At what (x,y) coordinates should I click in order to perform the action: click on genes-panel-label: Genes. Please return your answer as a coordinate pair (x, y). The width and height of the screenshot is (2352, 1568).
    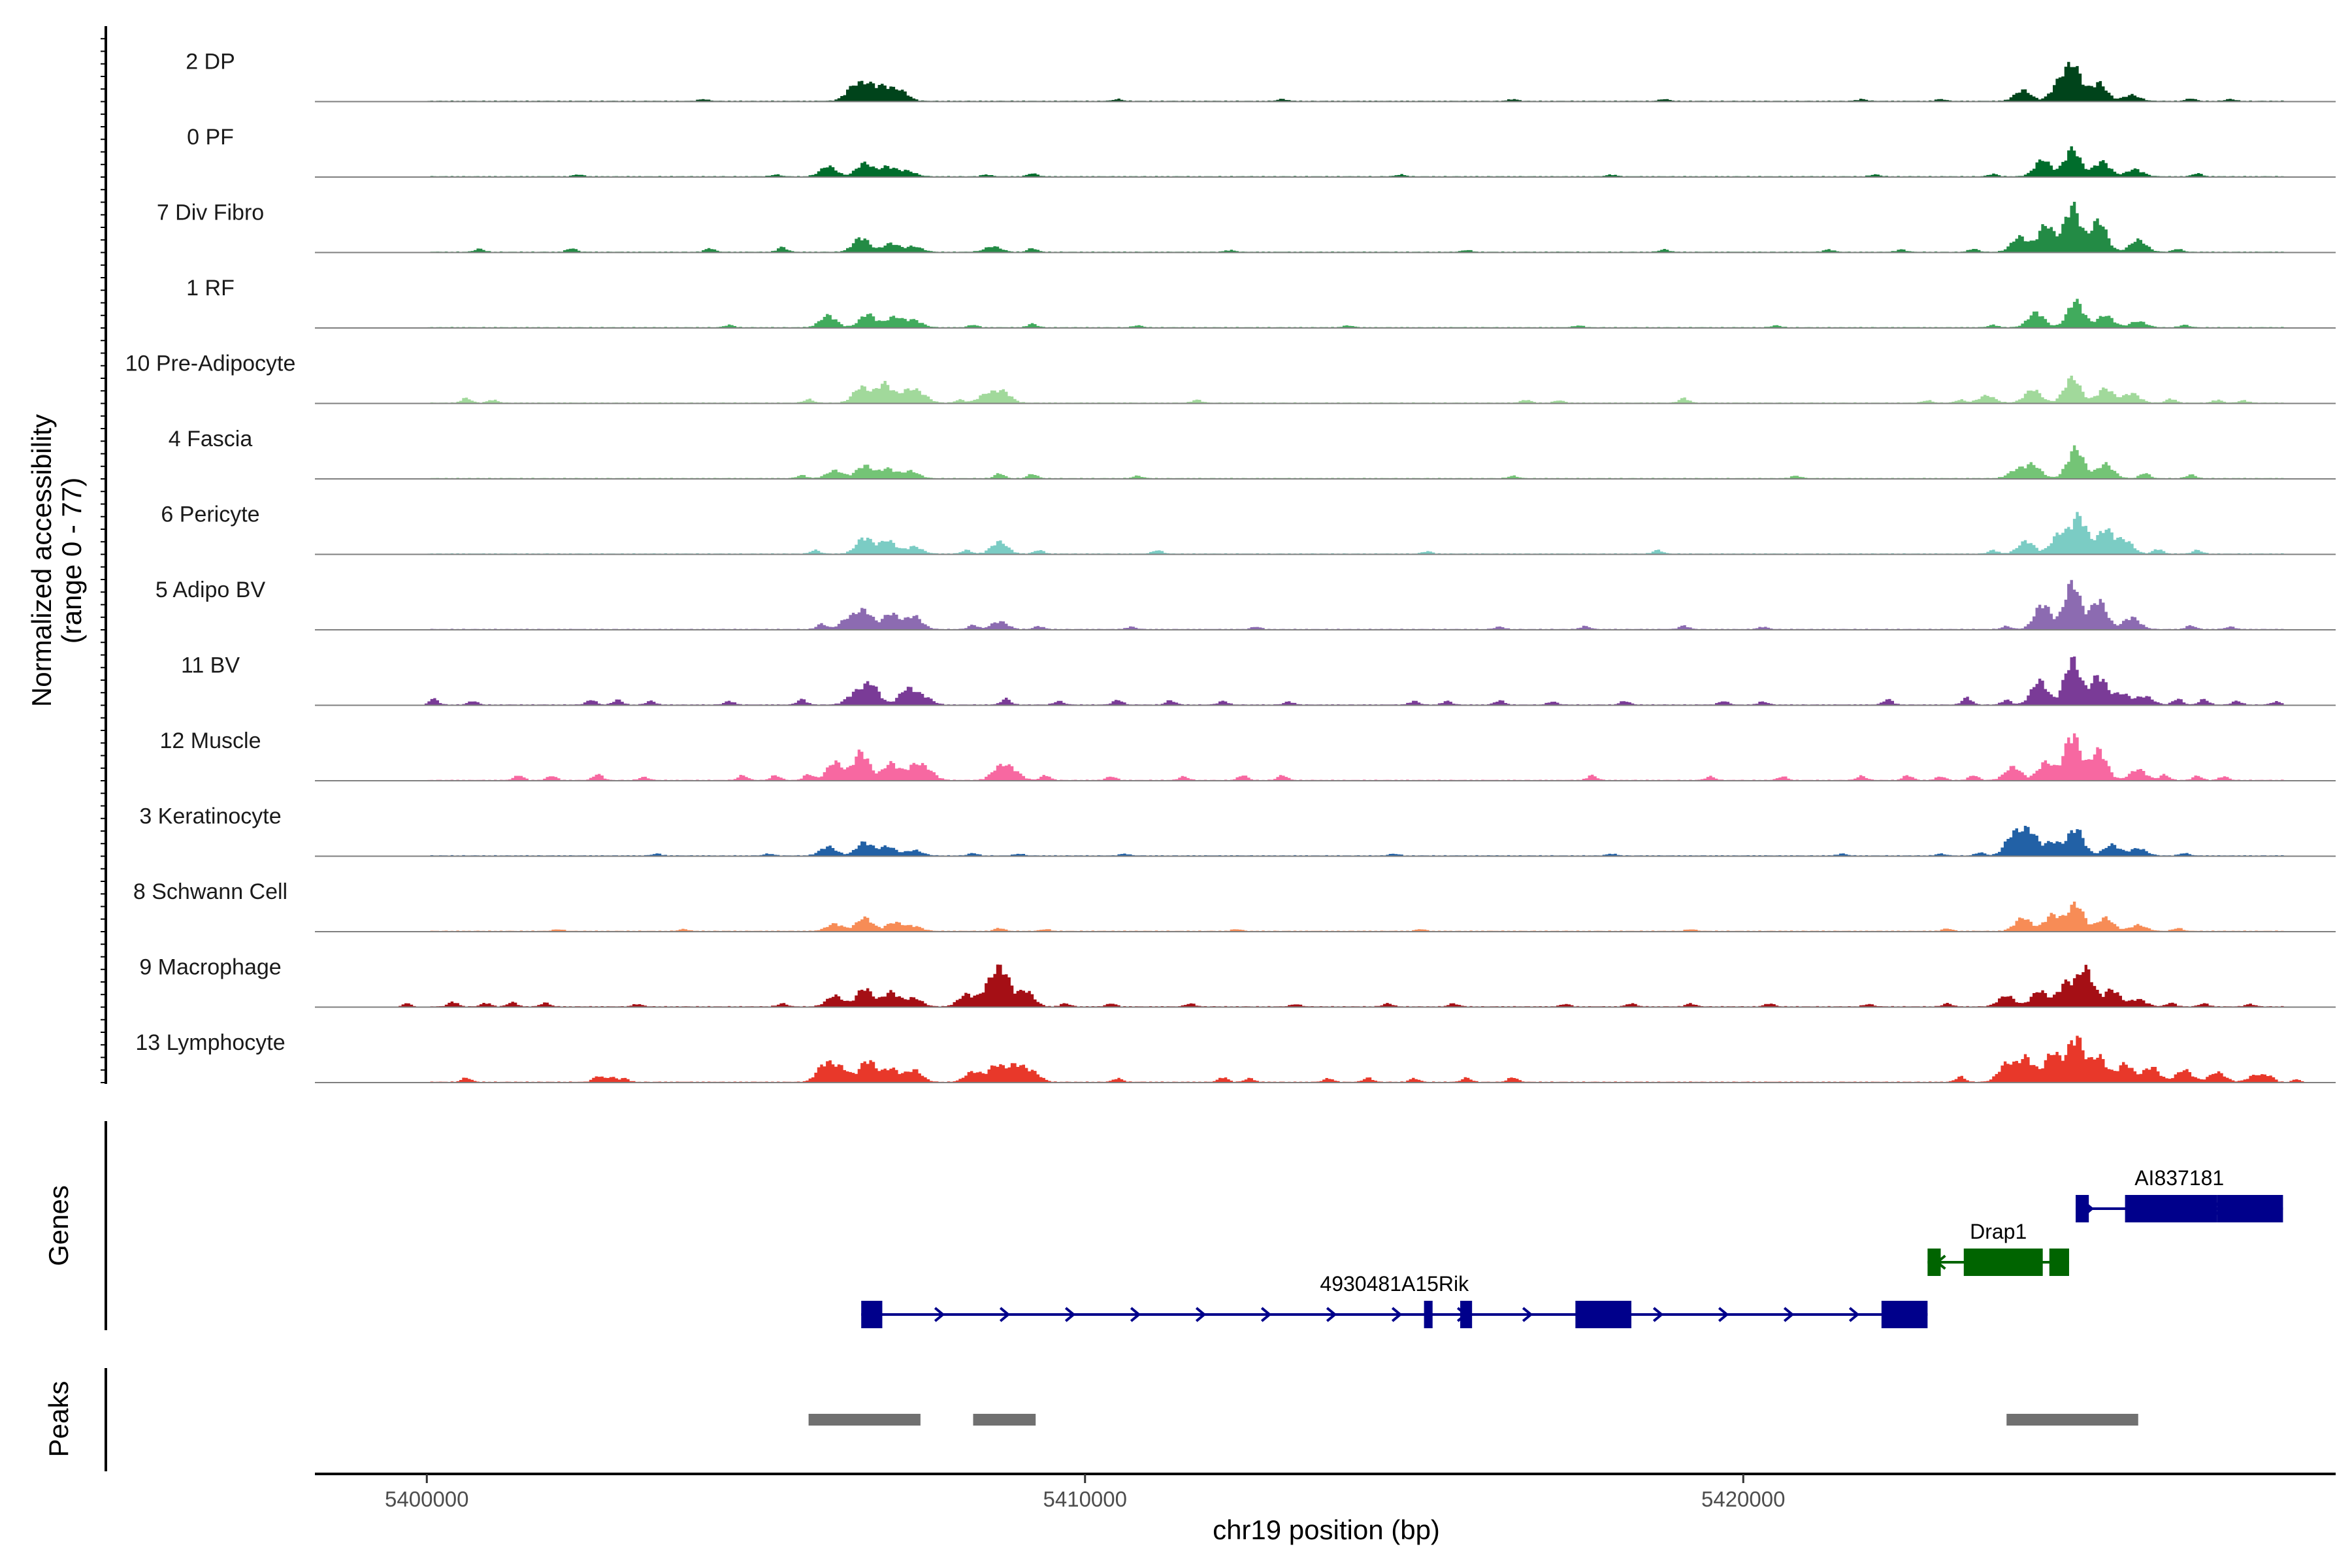
    Looking at the image, I should click on (58, 1225).